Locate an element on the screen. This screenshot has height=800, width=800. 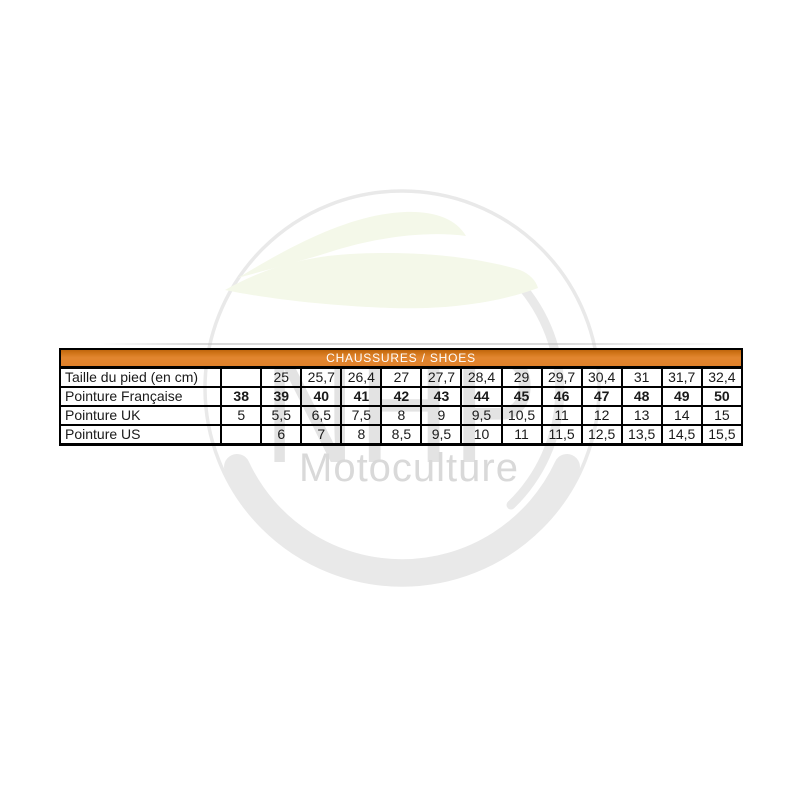
table-cell: 14,5 is located at coordinates (681, 435).